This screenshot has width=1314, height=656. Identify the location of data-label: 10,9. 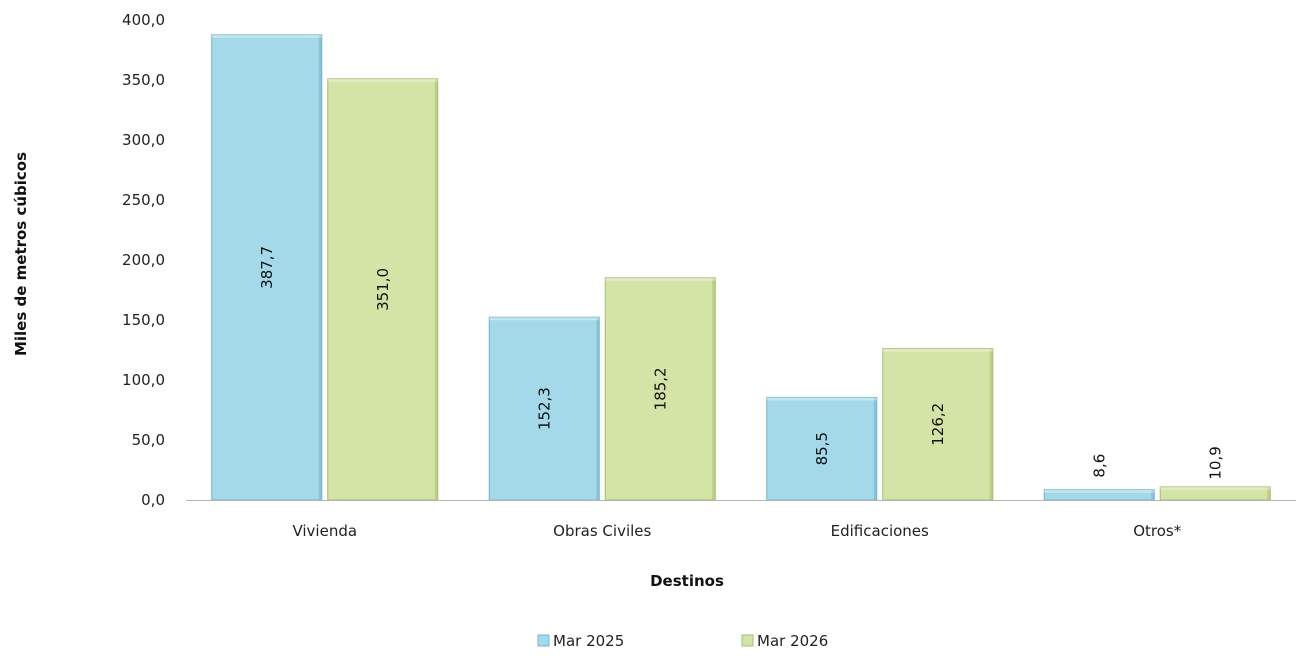
(1215, 462).